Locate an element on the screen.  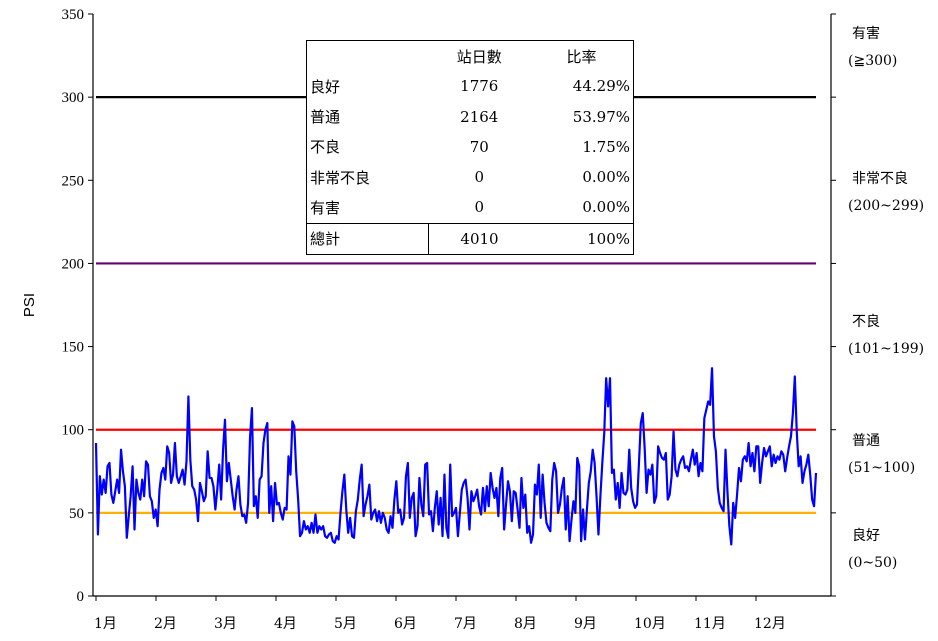
table-header-row: 站日數 比率 is located at coordinates (470, 56).